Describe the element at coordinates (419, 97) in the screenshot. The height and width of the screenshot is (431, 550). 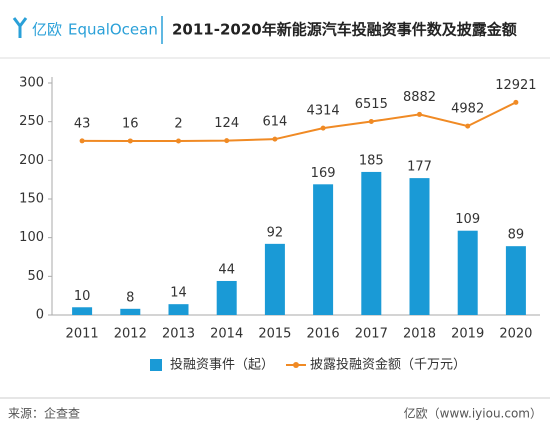
I see `line-label: 8882` at that location.